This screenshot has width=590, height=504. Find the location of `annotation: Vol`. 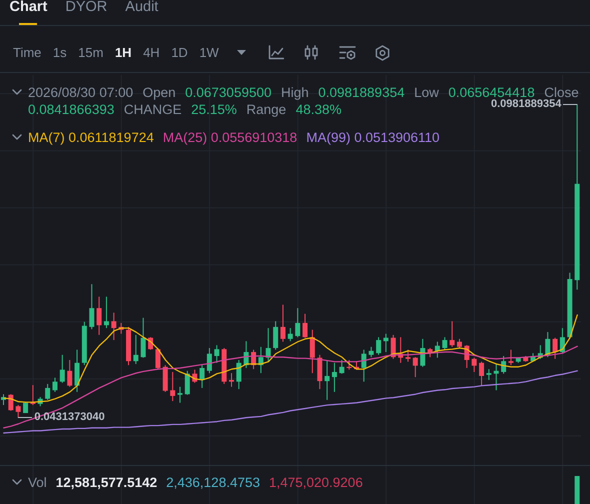

annotation: Vol is located at coordinates (37, 482).